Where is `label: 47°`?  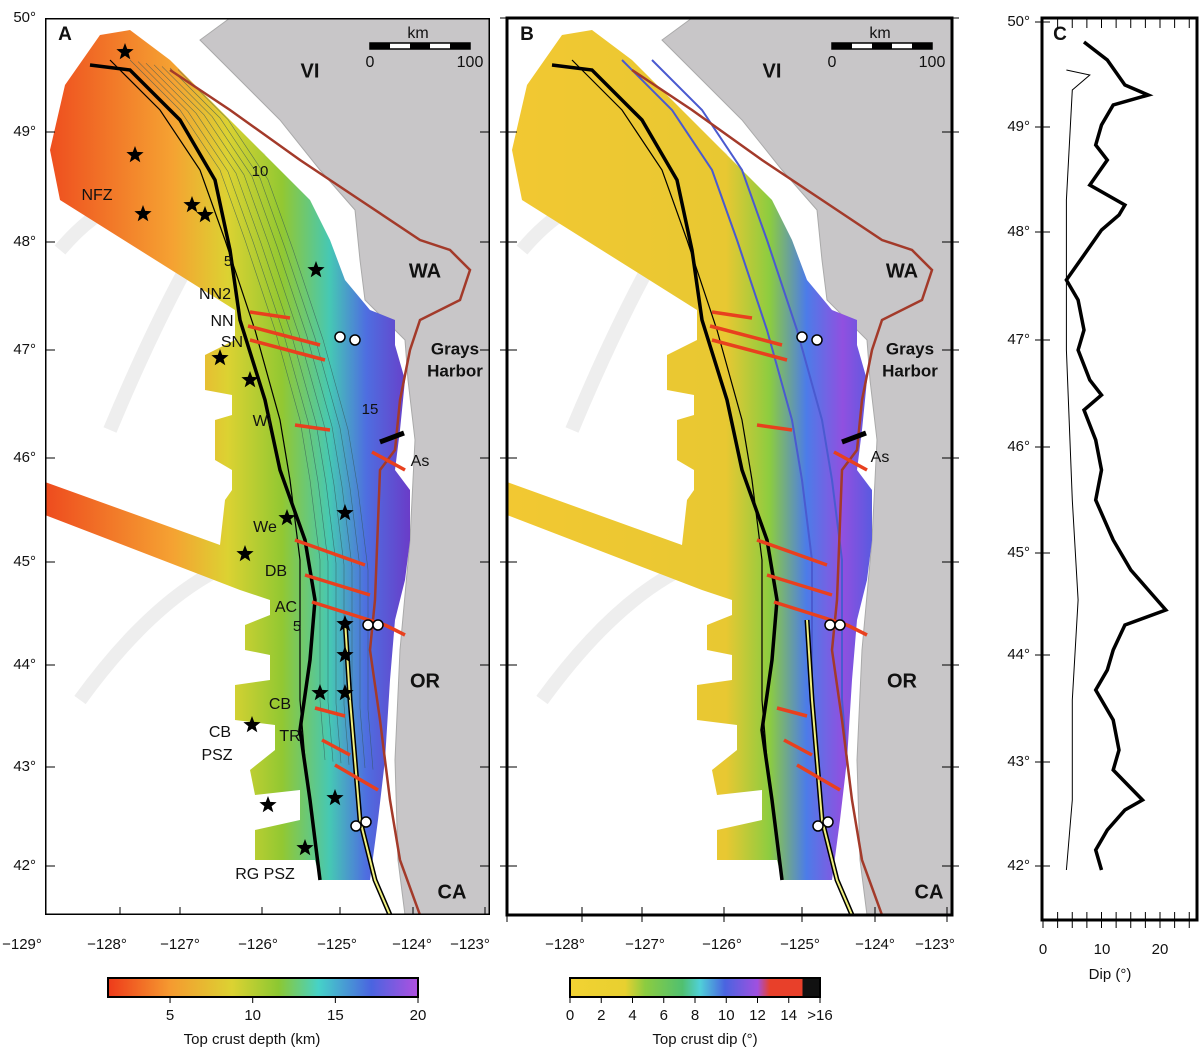 label: 47° is located at coordinates (24, 349).